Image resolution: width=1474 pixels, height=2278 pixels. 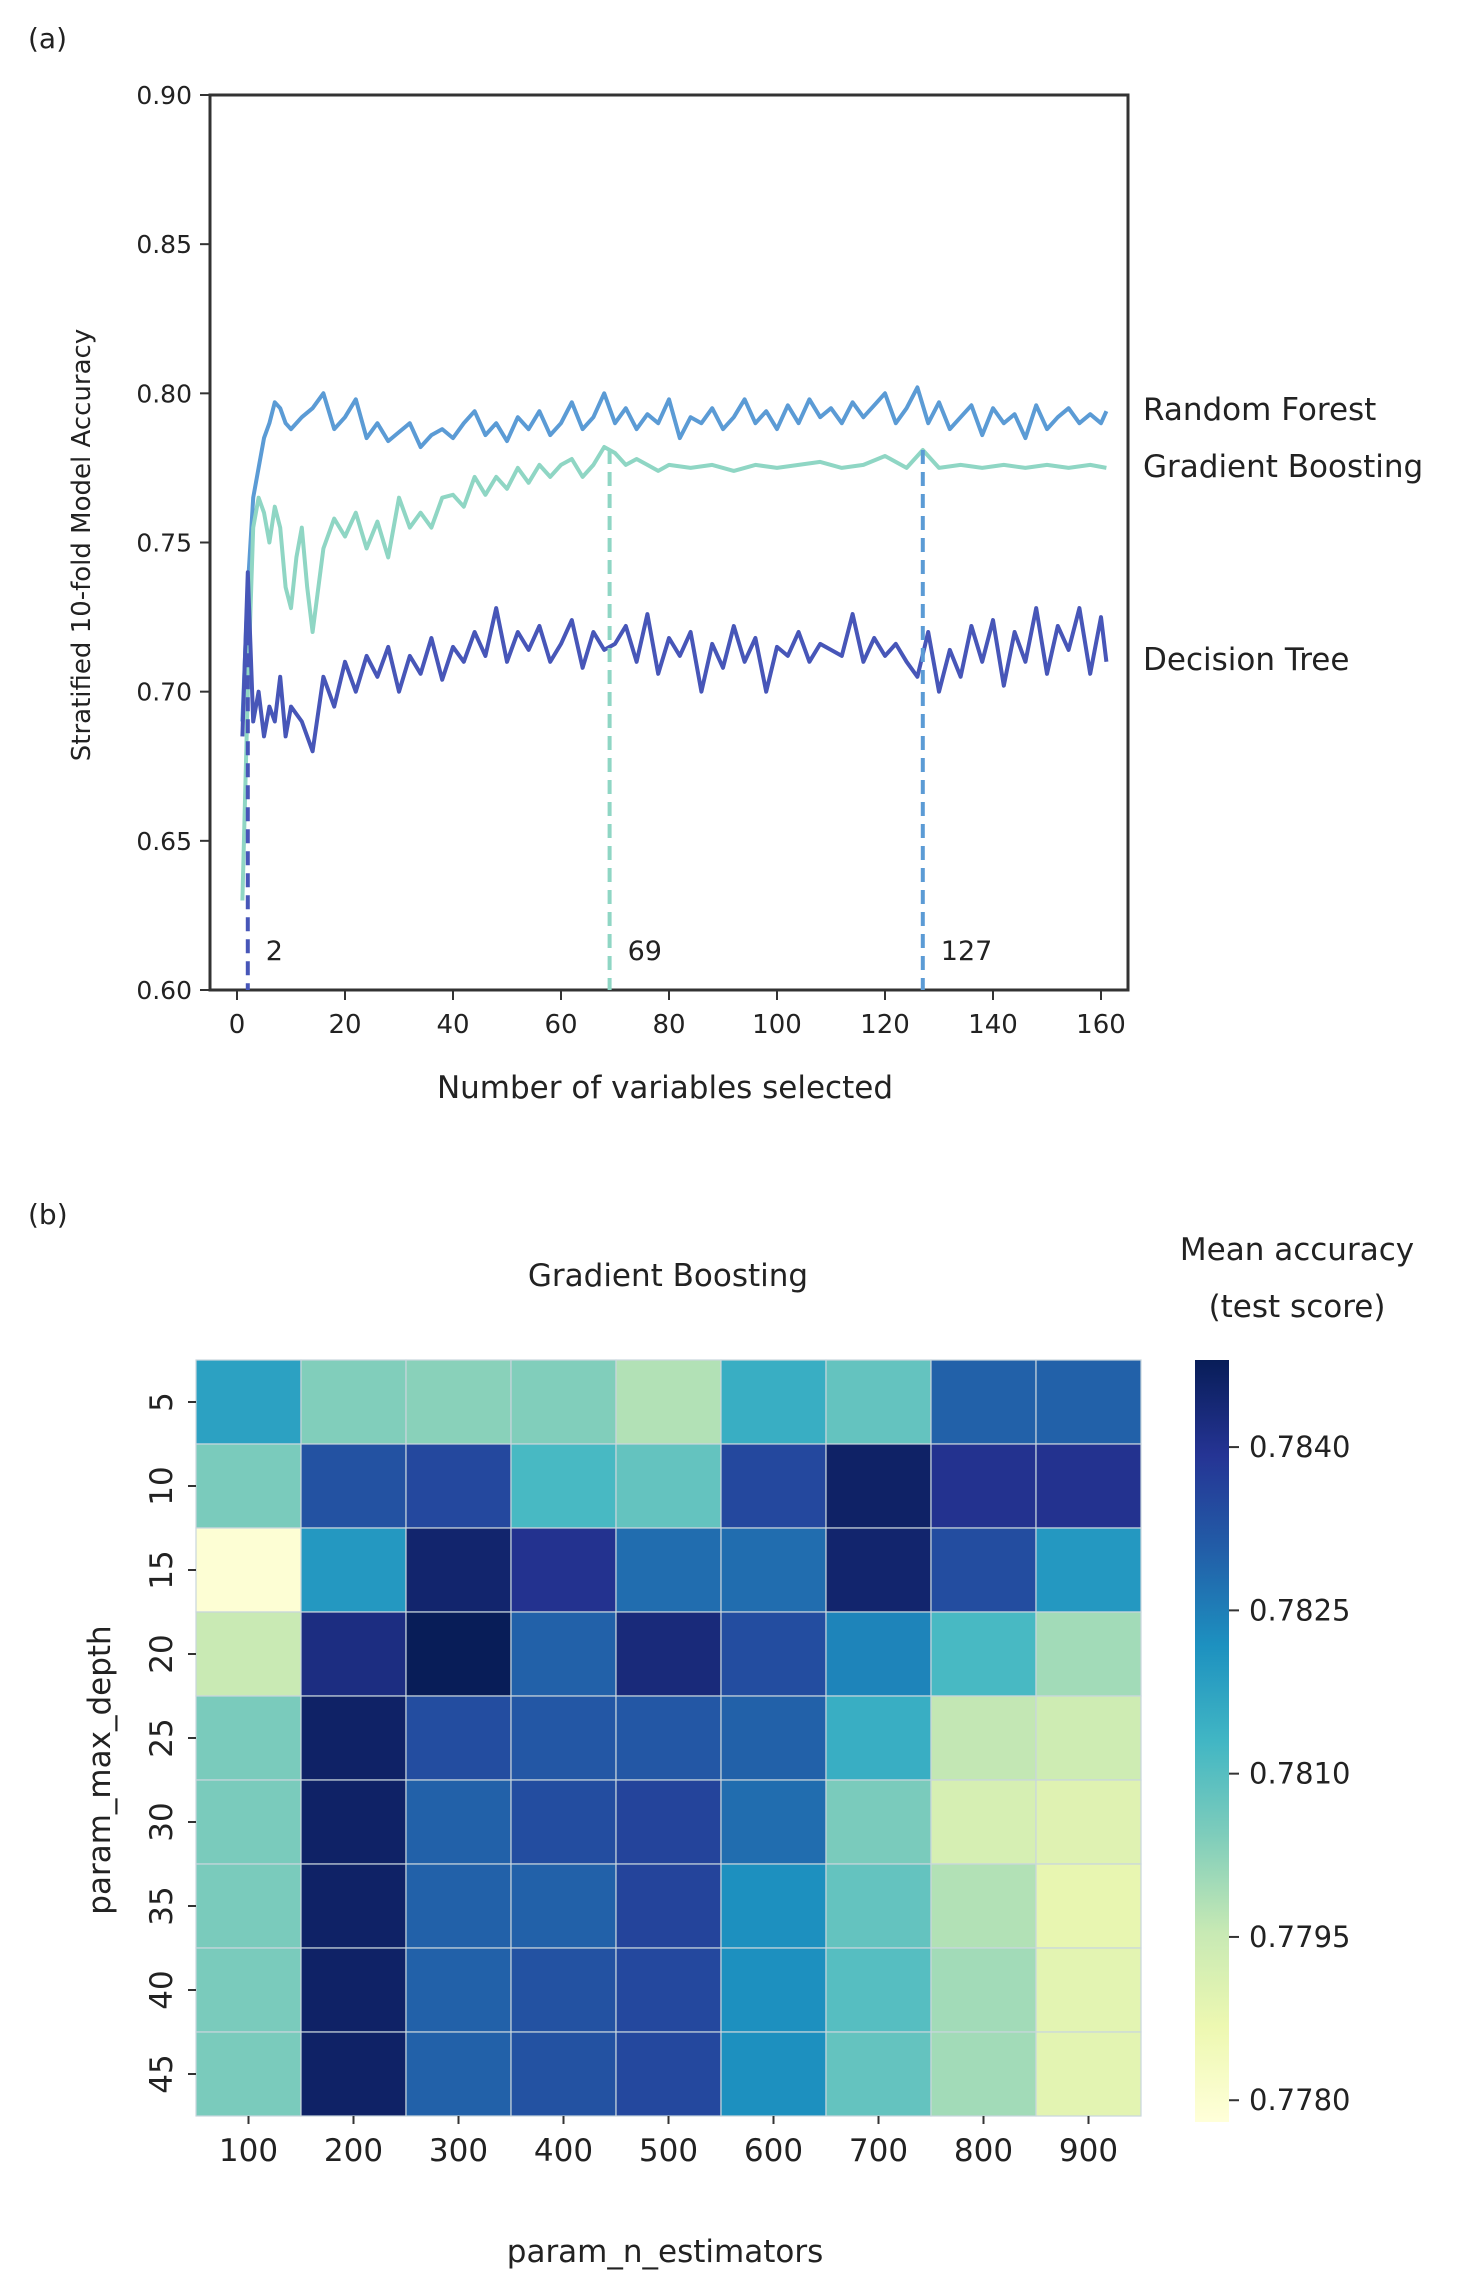 I want to click on panel-a-label: (a), so click(x=48, y=38).